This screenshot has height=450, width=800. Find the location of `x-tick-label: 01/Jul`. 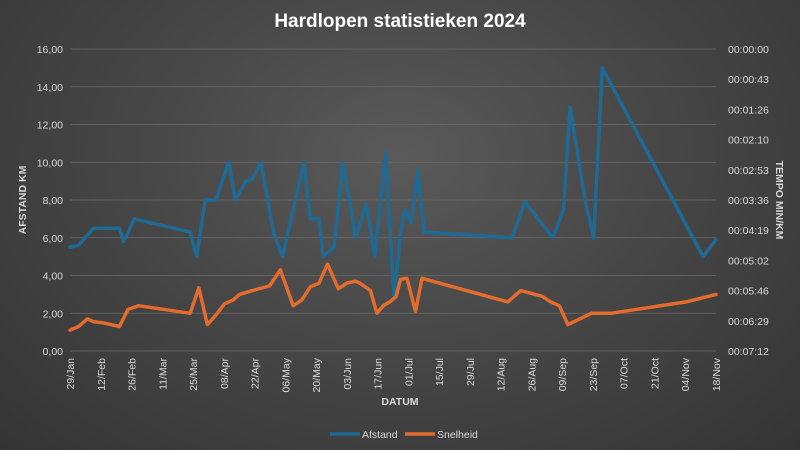

x-tick-label: 01/Jul is located at coordinates (409, 372).